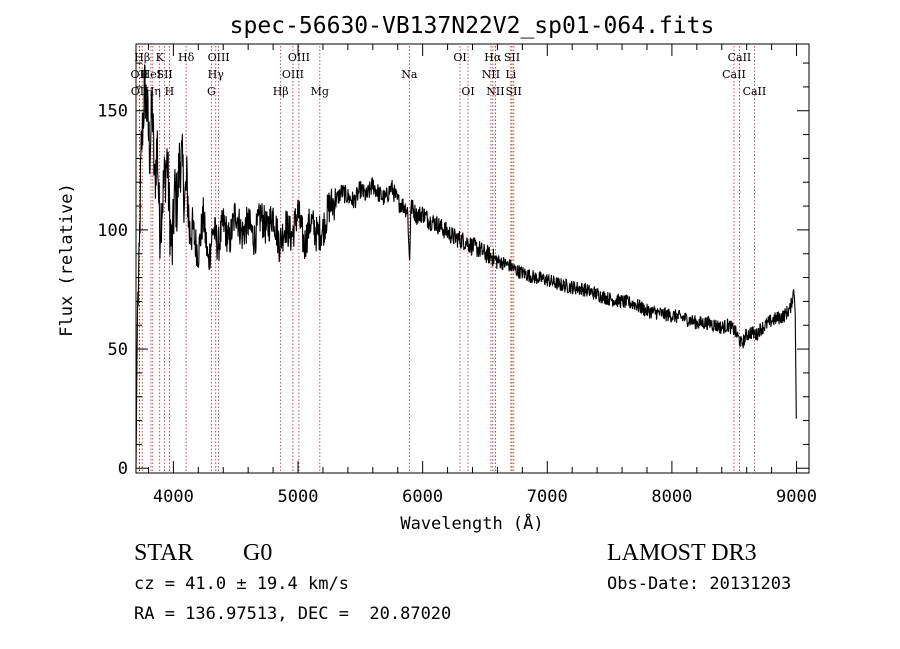 Image resolution: width=900 pixels, height=649 pixels. I want to click on x-tick-label-7000: 7000, so click(547, 497).